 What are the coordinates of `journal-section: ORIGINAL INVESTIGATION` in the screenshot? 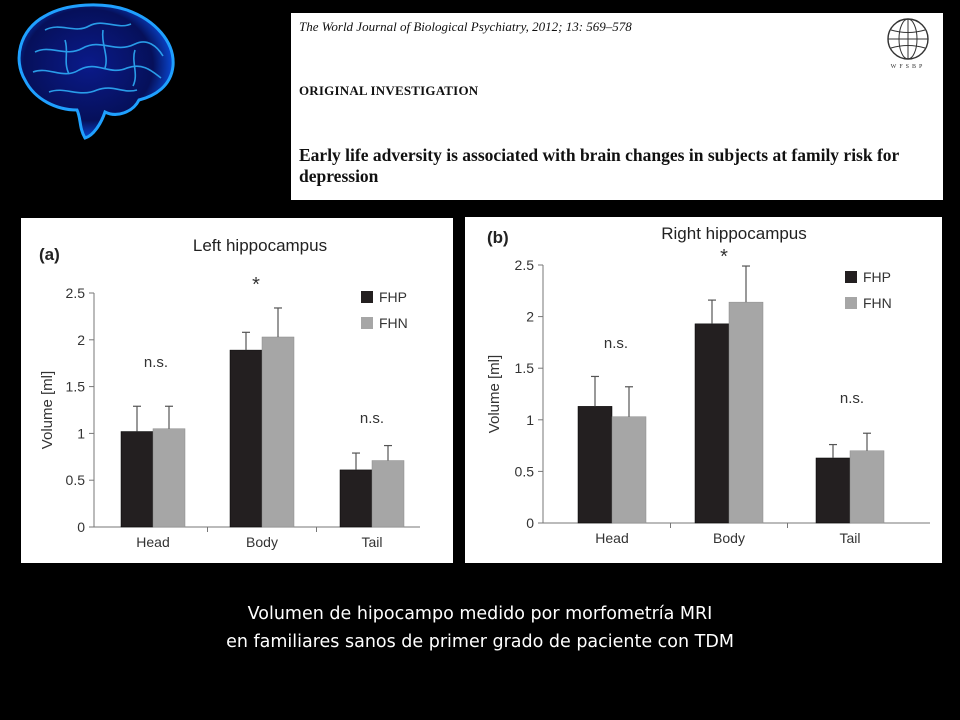 It's located at (389, 90).